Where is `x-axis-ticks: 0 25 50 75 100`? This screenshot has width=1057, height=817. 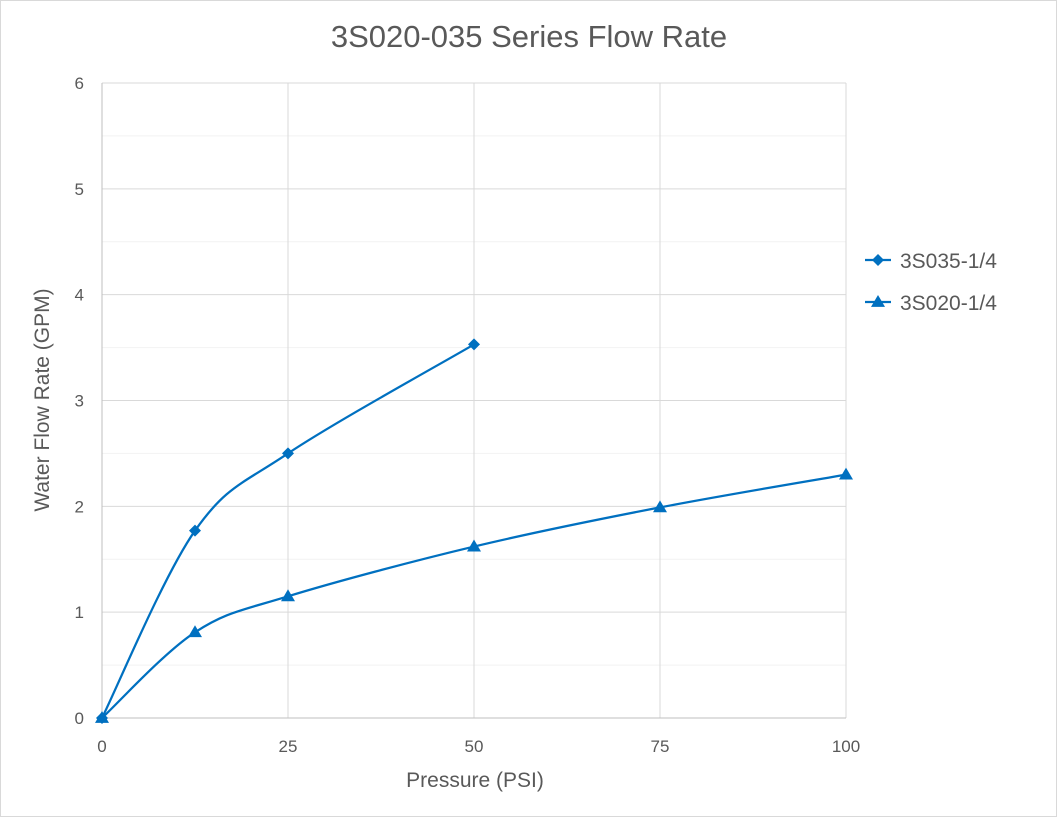 x-axis-ticks: 0 25 50 75 100 is located at coordinates (478, 746).